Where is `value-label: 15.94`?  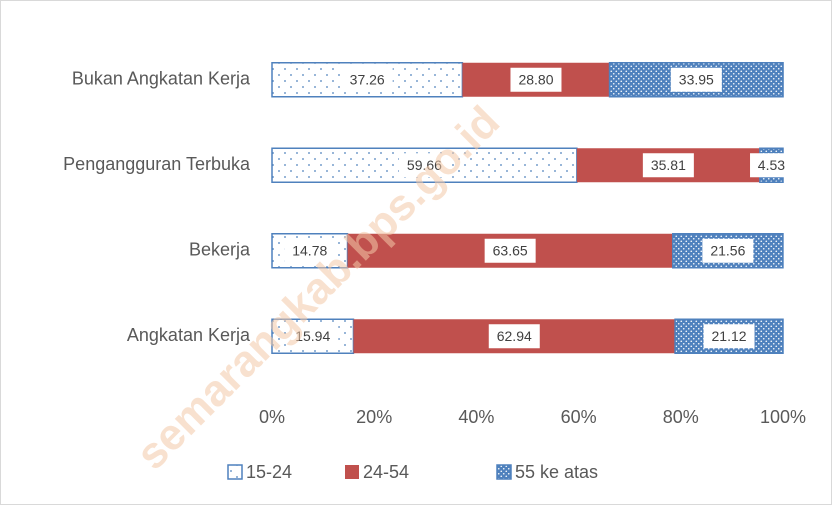 value-label: 15.94 is located at coordinates (312, 336).